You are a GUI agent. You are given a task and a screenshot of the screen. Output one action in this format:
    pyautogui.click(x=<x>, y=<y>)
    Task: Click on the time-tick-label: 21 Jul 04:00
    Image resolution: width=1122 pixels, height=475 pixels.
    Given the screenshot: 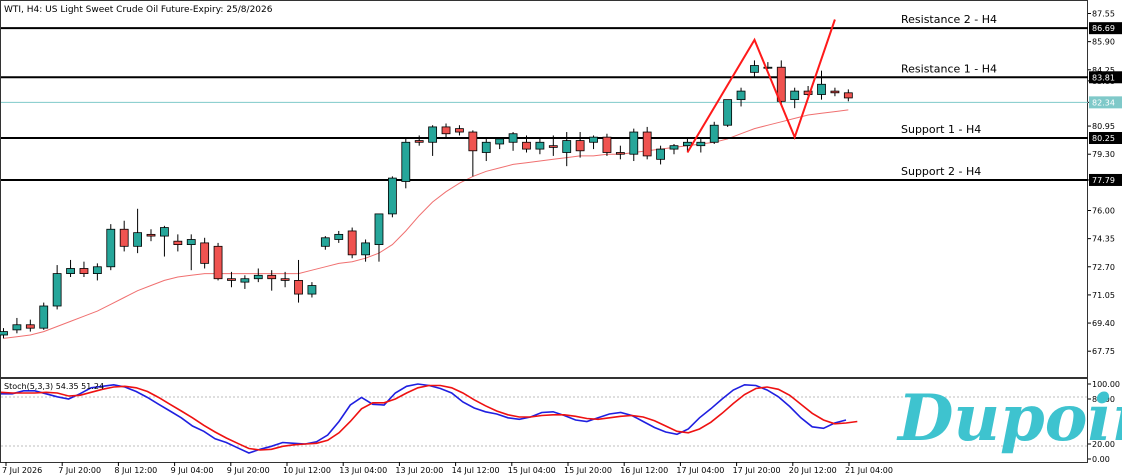 What is the action you would take?
    pyautogui.click(x=869, y=470)
    